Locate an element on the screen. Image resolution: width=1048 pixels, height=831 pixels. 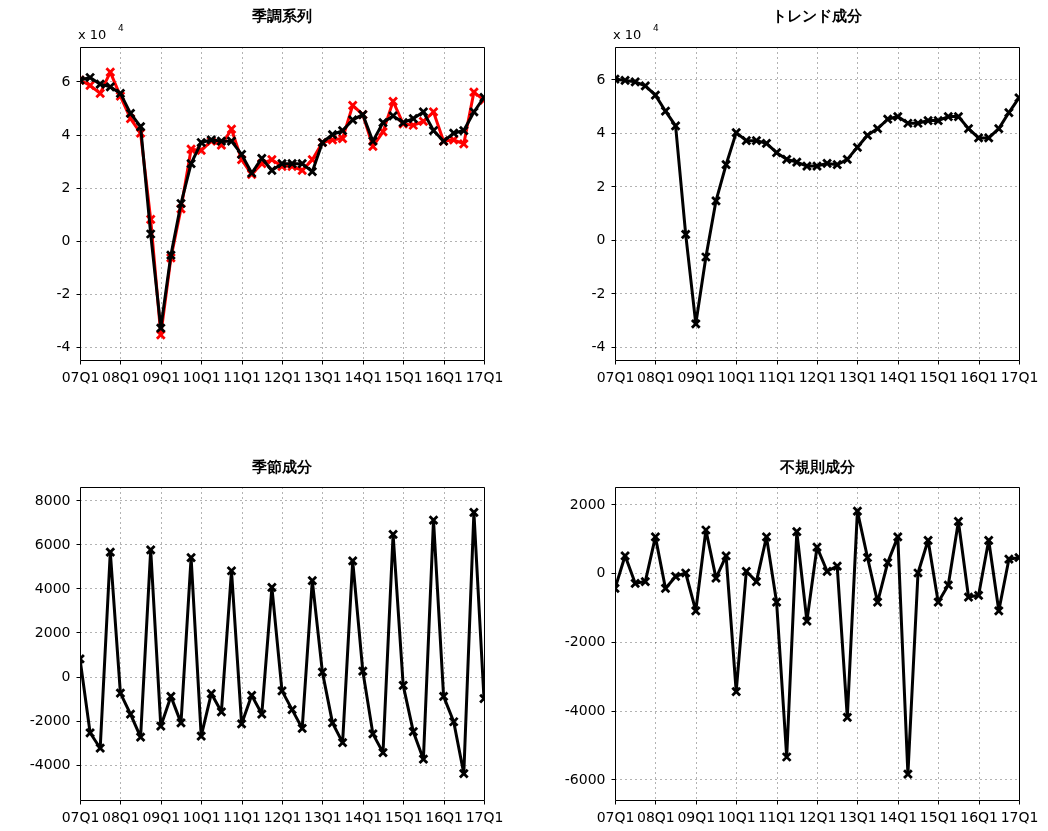
y-tick-label: -6000 is located at coordinates (585, 778).